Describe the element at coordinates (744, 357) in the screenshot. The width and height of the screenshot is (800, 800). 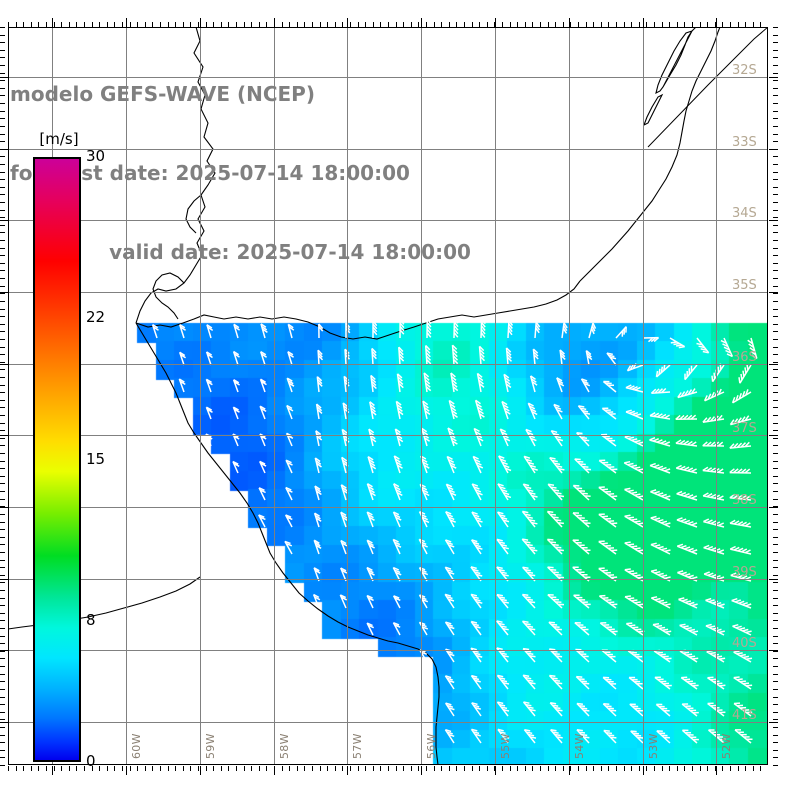
I see `lat-tick-label-36S: 36S` at that location.